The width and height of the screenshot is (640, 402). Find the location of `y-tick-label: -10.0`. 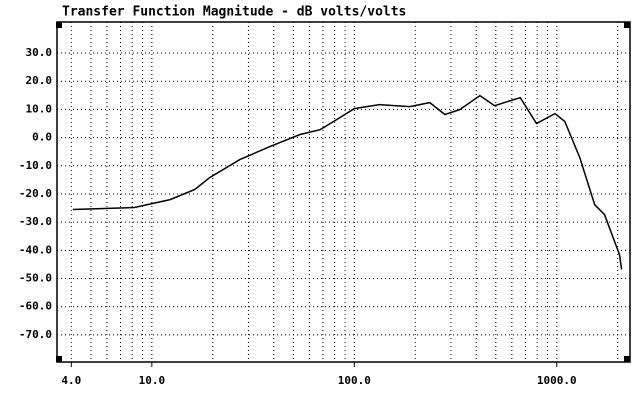

y-tick-label: -10.0 is located at coordinates (35, 165).